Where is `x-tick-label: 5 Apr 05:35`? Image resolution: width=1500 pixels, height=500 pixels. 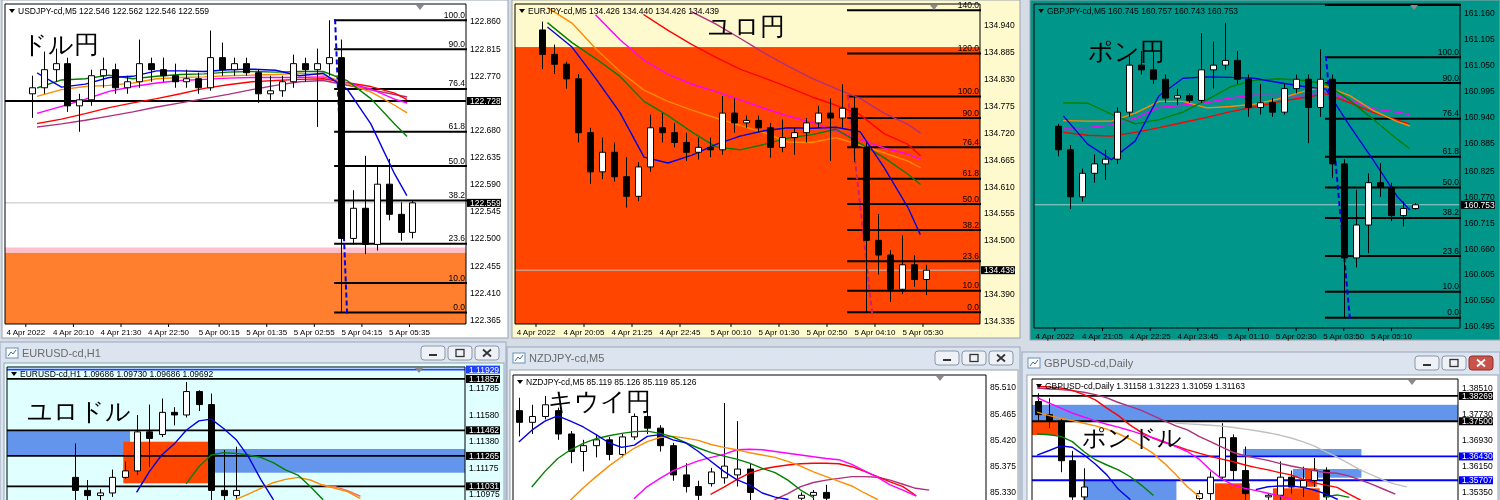 x-tick-label: 5 Apr 05:35 is located at coordinates (410, 332).